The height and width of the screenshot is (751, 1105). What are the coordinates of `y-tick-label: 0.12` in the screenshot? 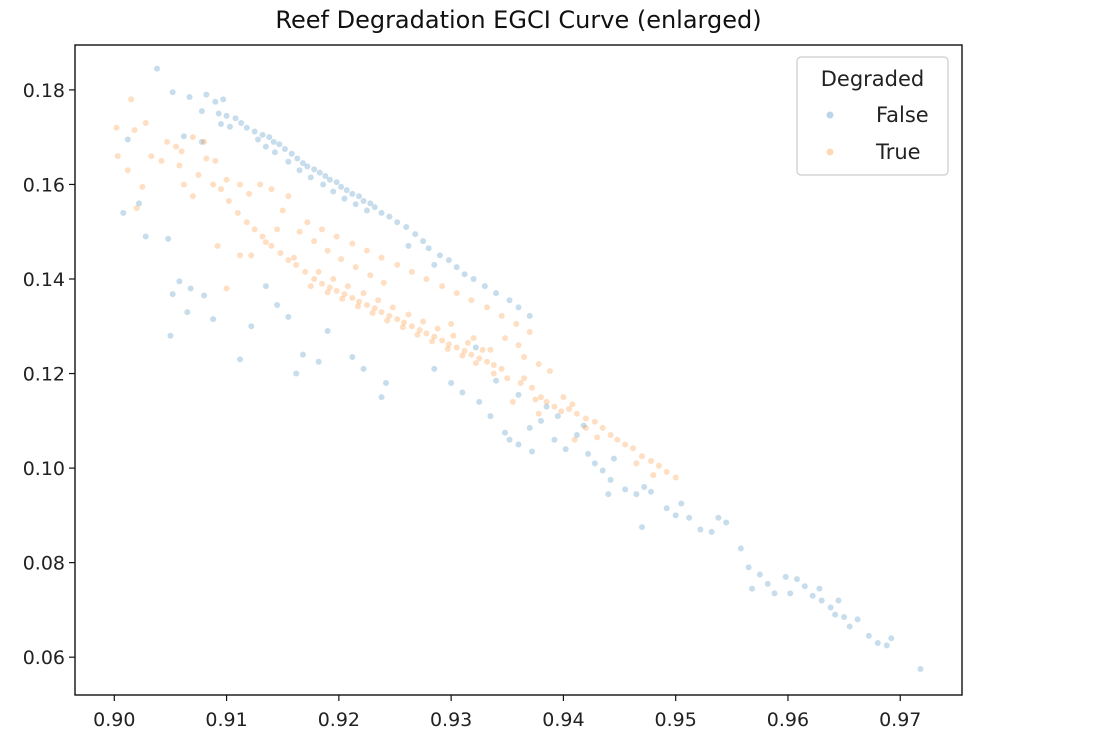 It's located at (44, 375).